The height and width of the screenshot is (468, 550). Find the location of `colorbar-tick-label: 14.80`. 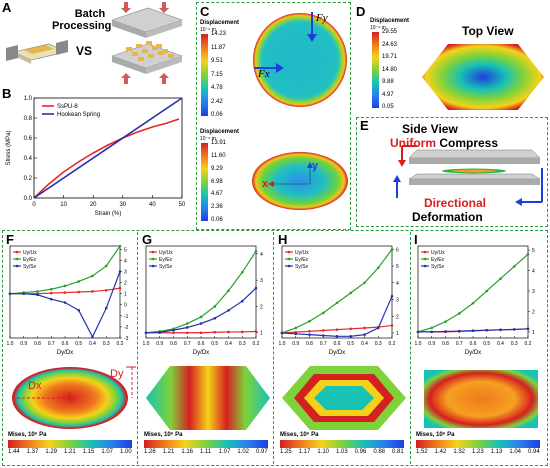

colorbar-tick-label: 14.80 is located at coordinates (390, 69).